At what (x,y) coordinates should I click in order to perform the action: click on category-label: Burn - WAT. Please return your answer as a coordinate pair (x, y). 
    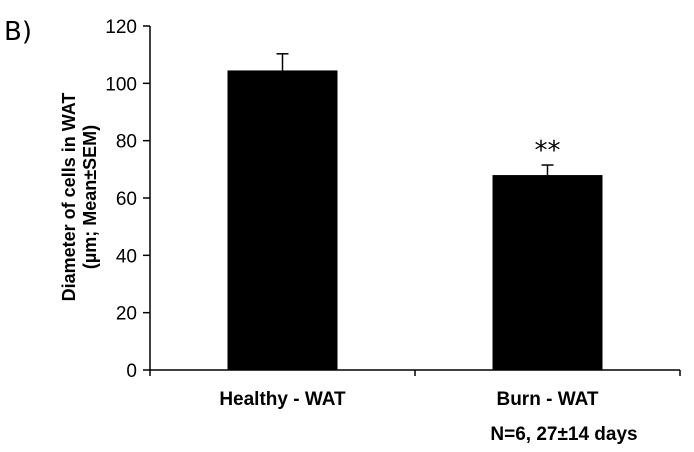
    Looking at the image, I should click on (547, 399).